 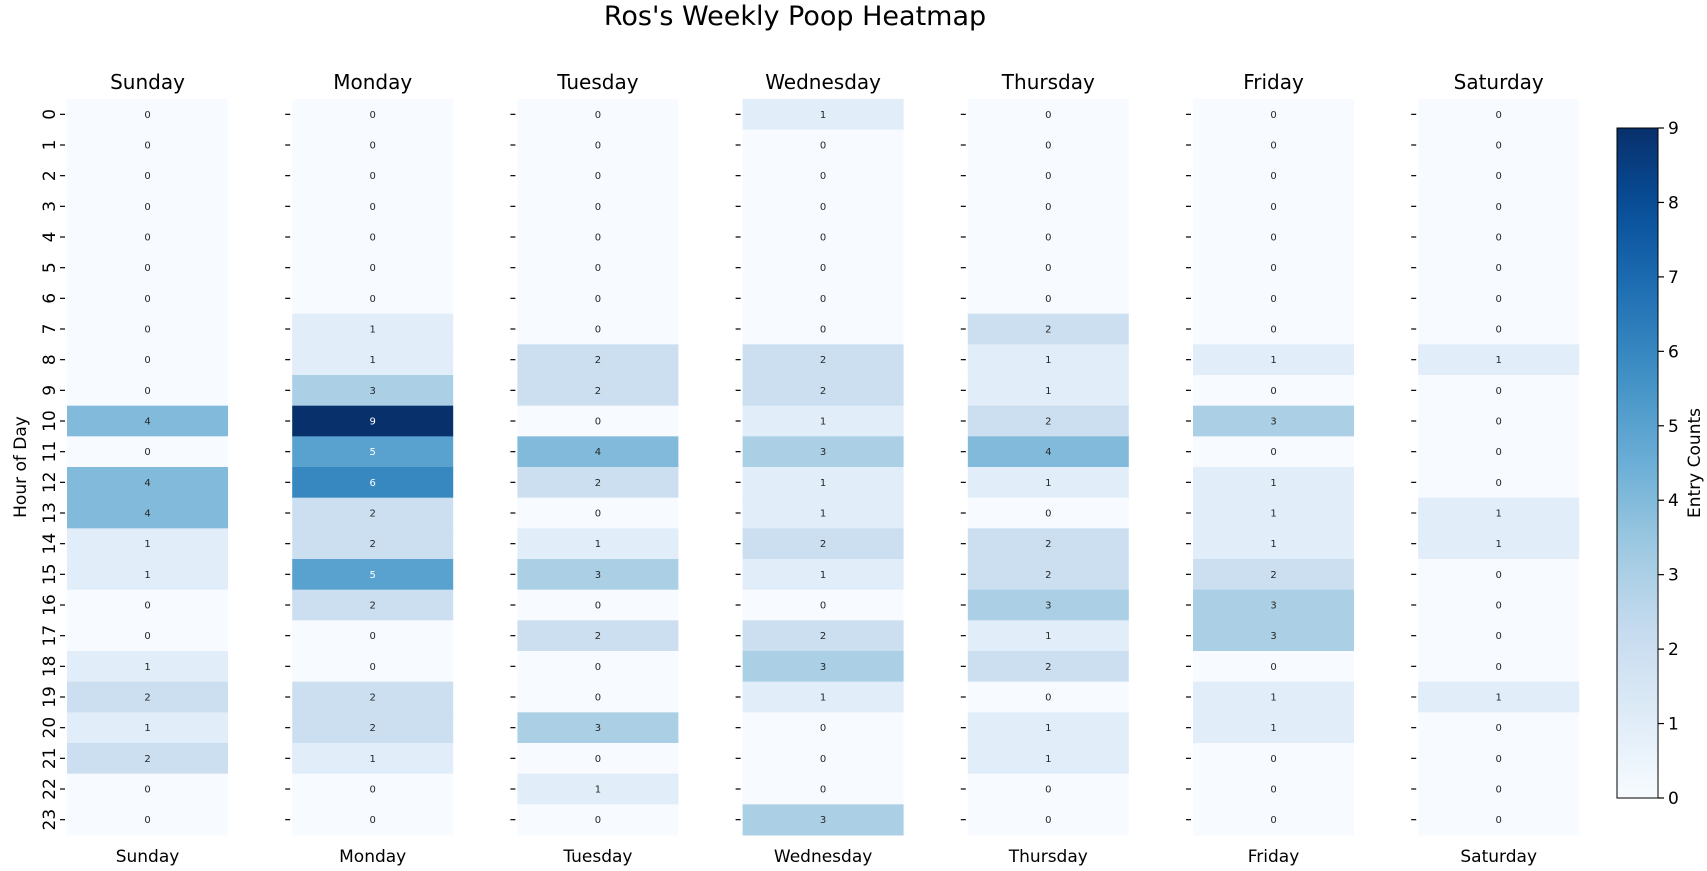 What do you see at coordinates (50, 575) in the screenshot?
I see `y-tick-label: 15` at bounding box center [50, 575].